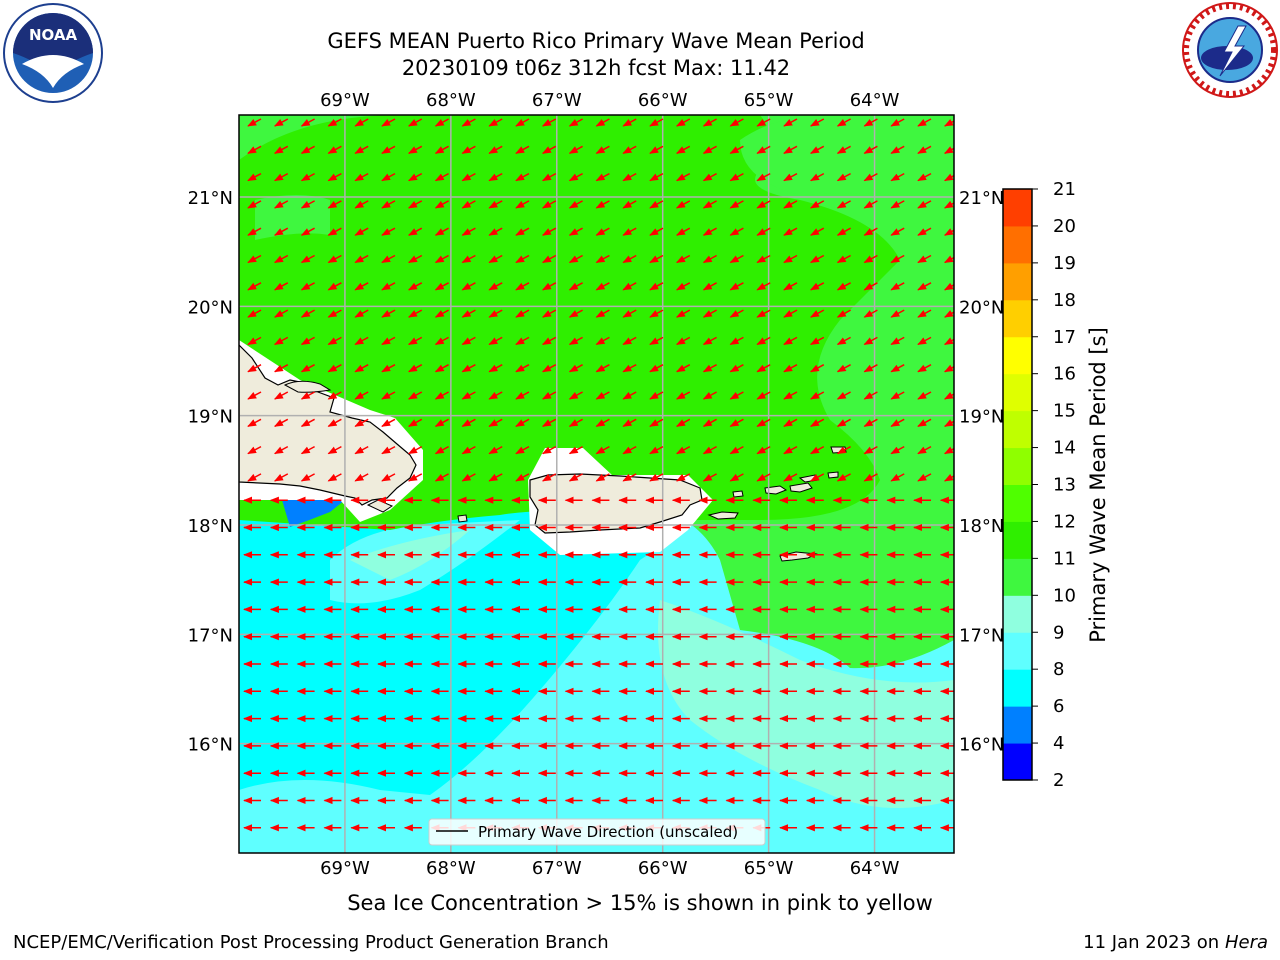  Describe the element at coordinates (53, 35) in the screenshot. I see `noaa-logo-text: NOAA` at that location.